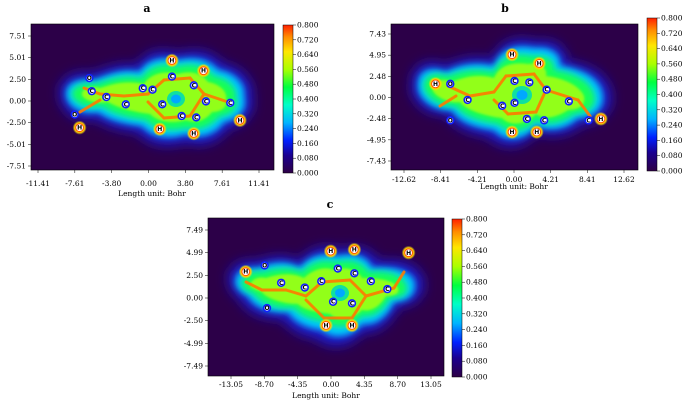 The image size is (685, 401). I want to click on colorbar-tick-label: 0.560, so click(308, 69).